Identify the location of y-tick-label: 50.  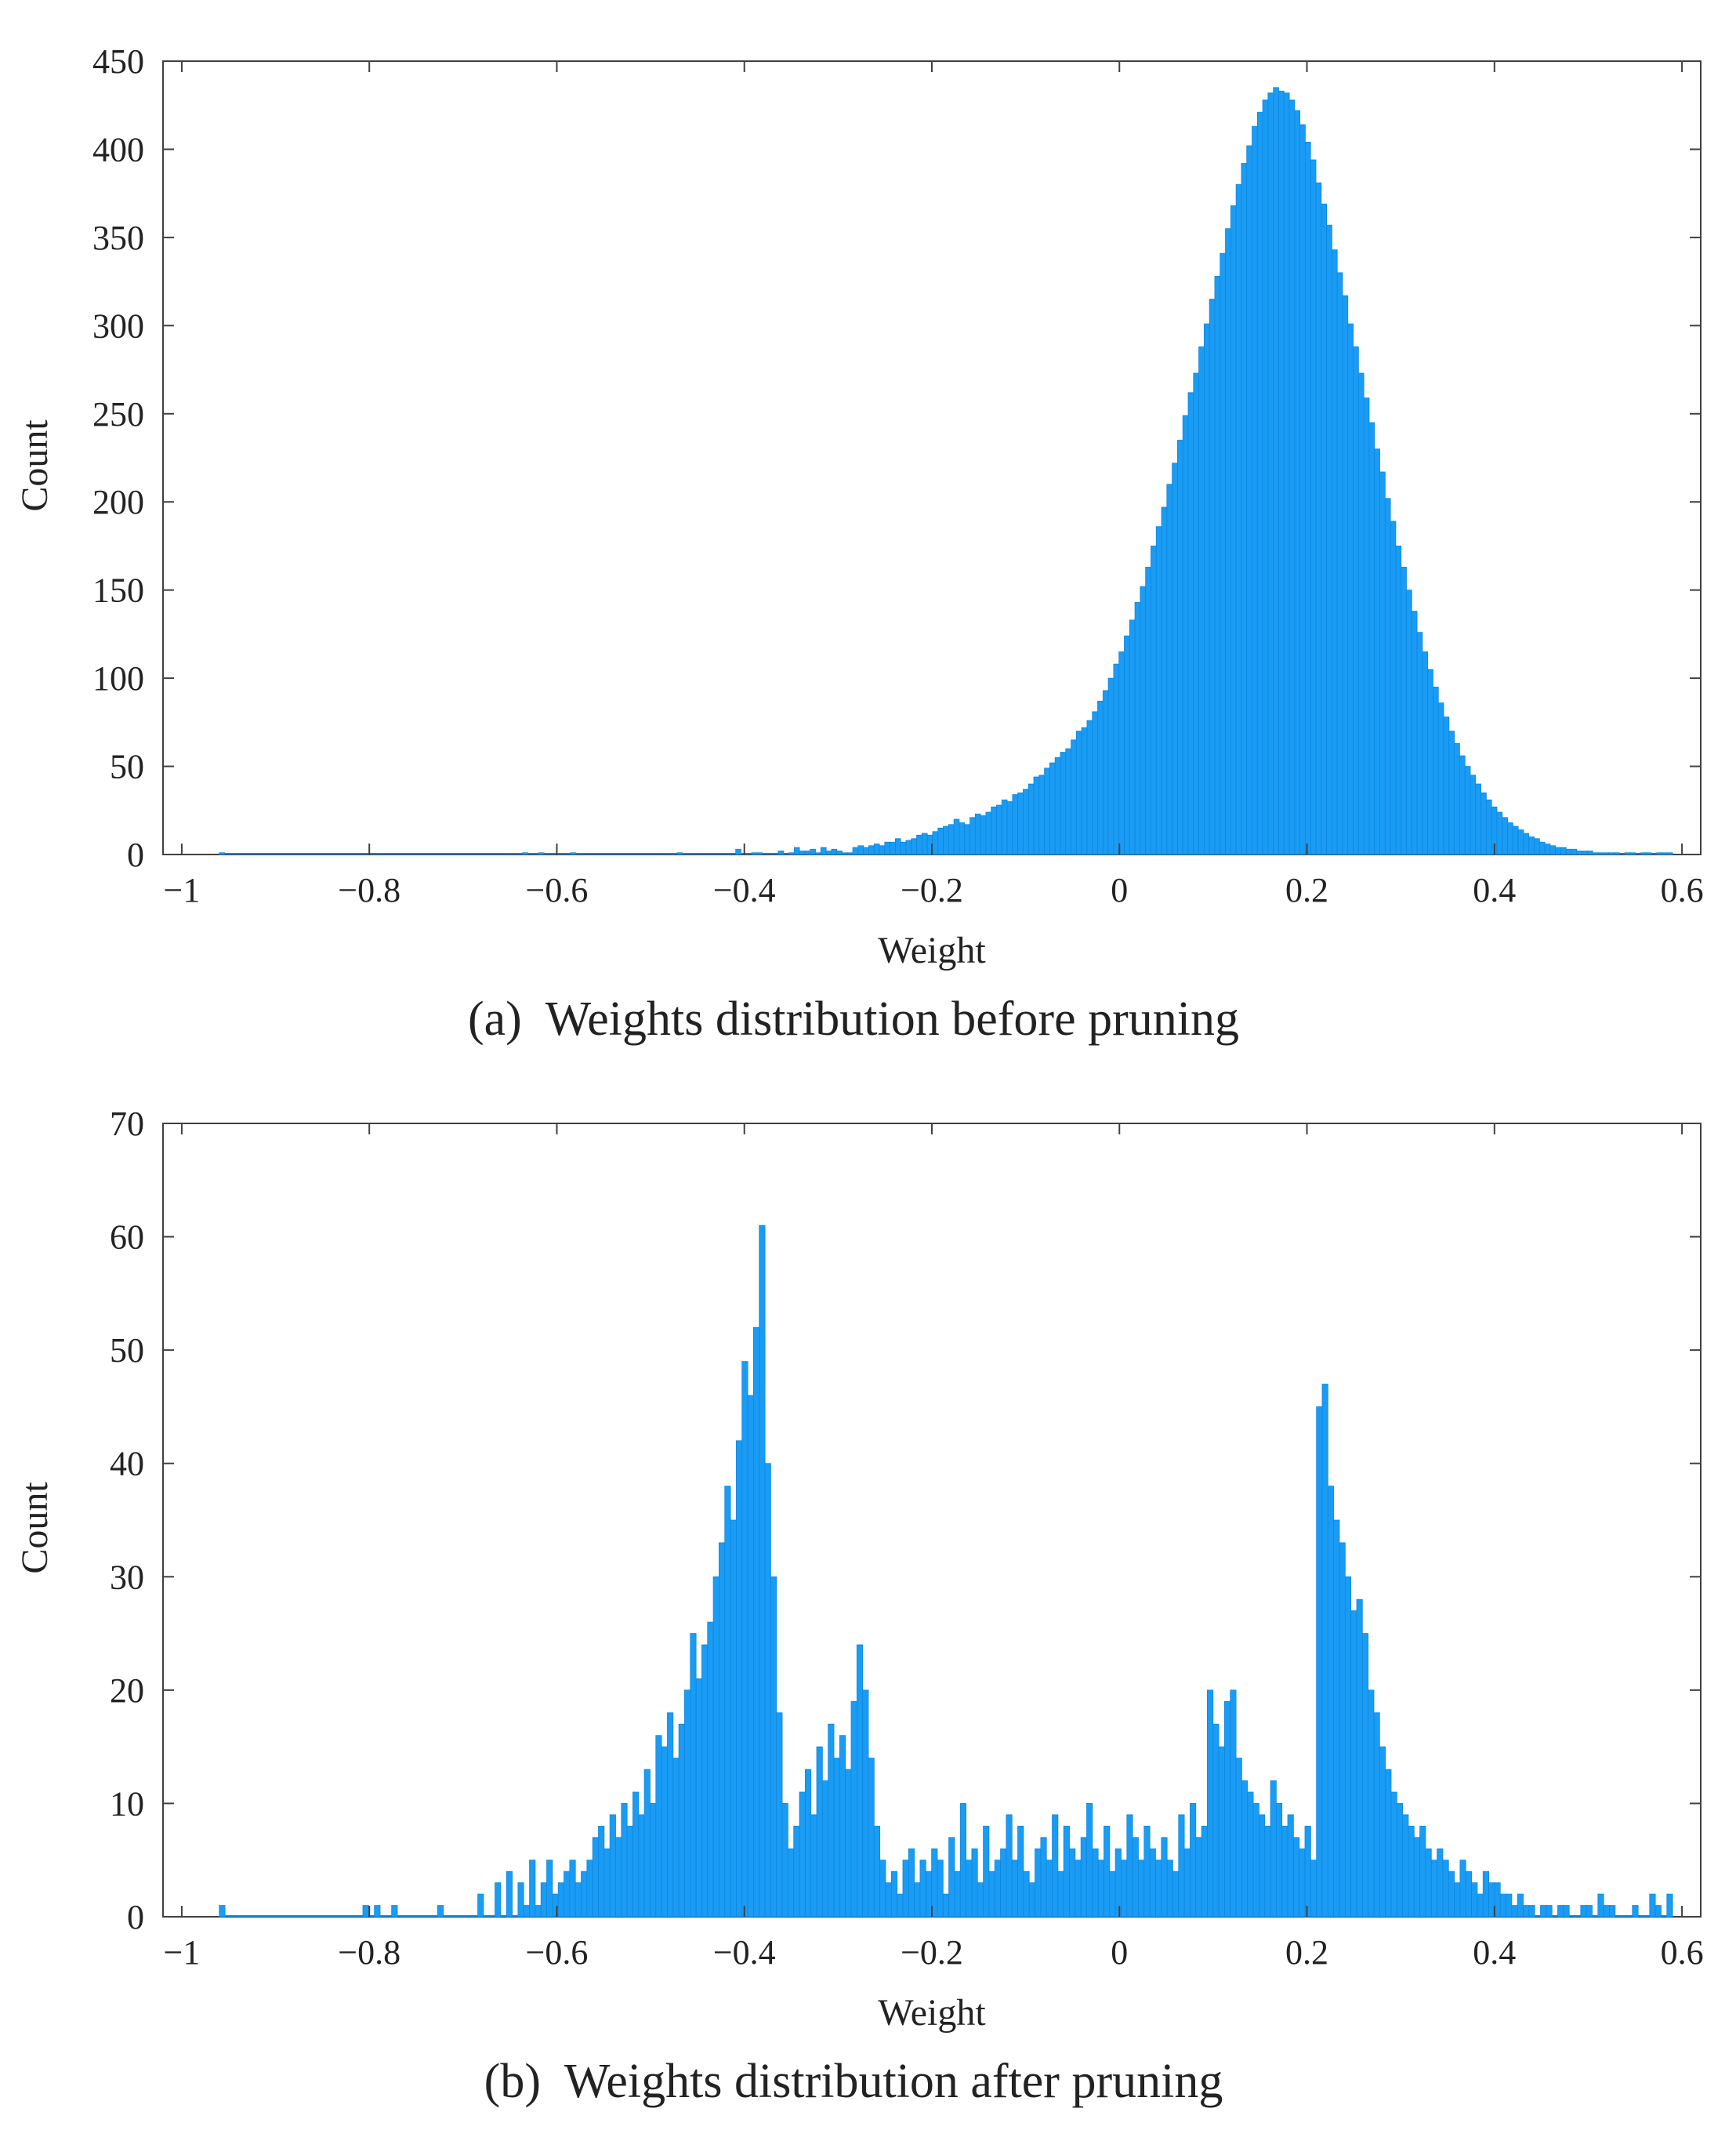
(127, 767).